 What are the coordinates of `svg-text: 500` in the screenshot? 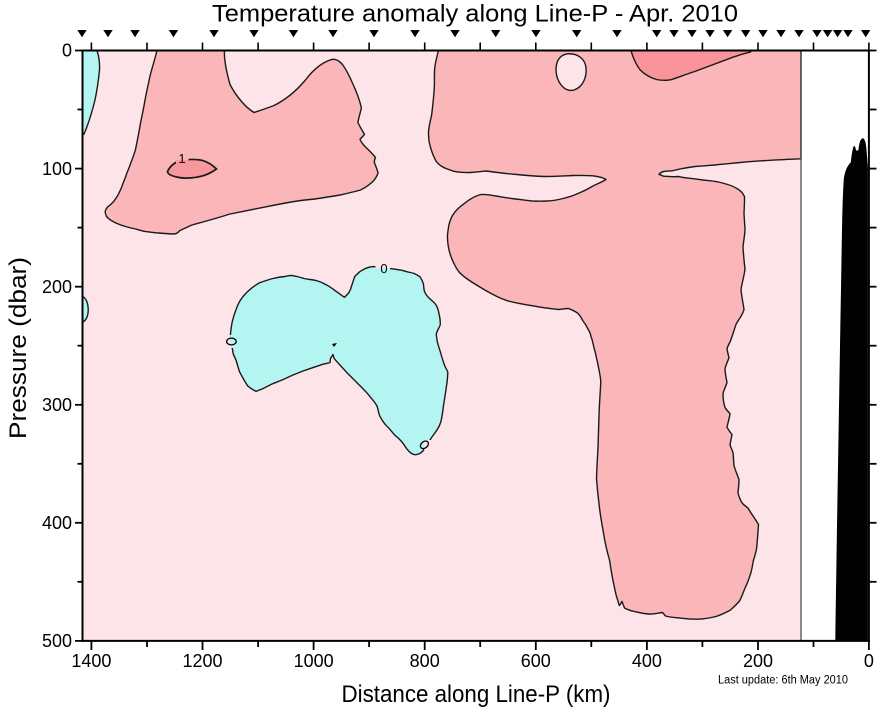 It's located at (57, 641).